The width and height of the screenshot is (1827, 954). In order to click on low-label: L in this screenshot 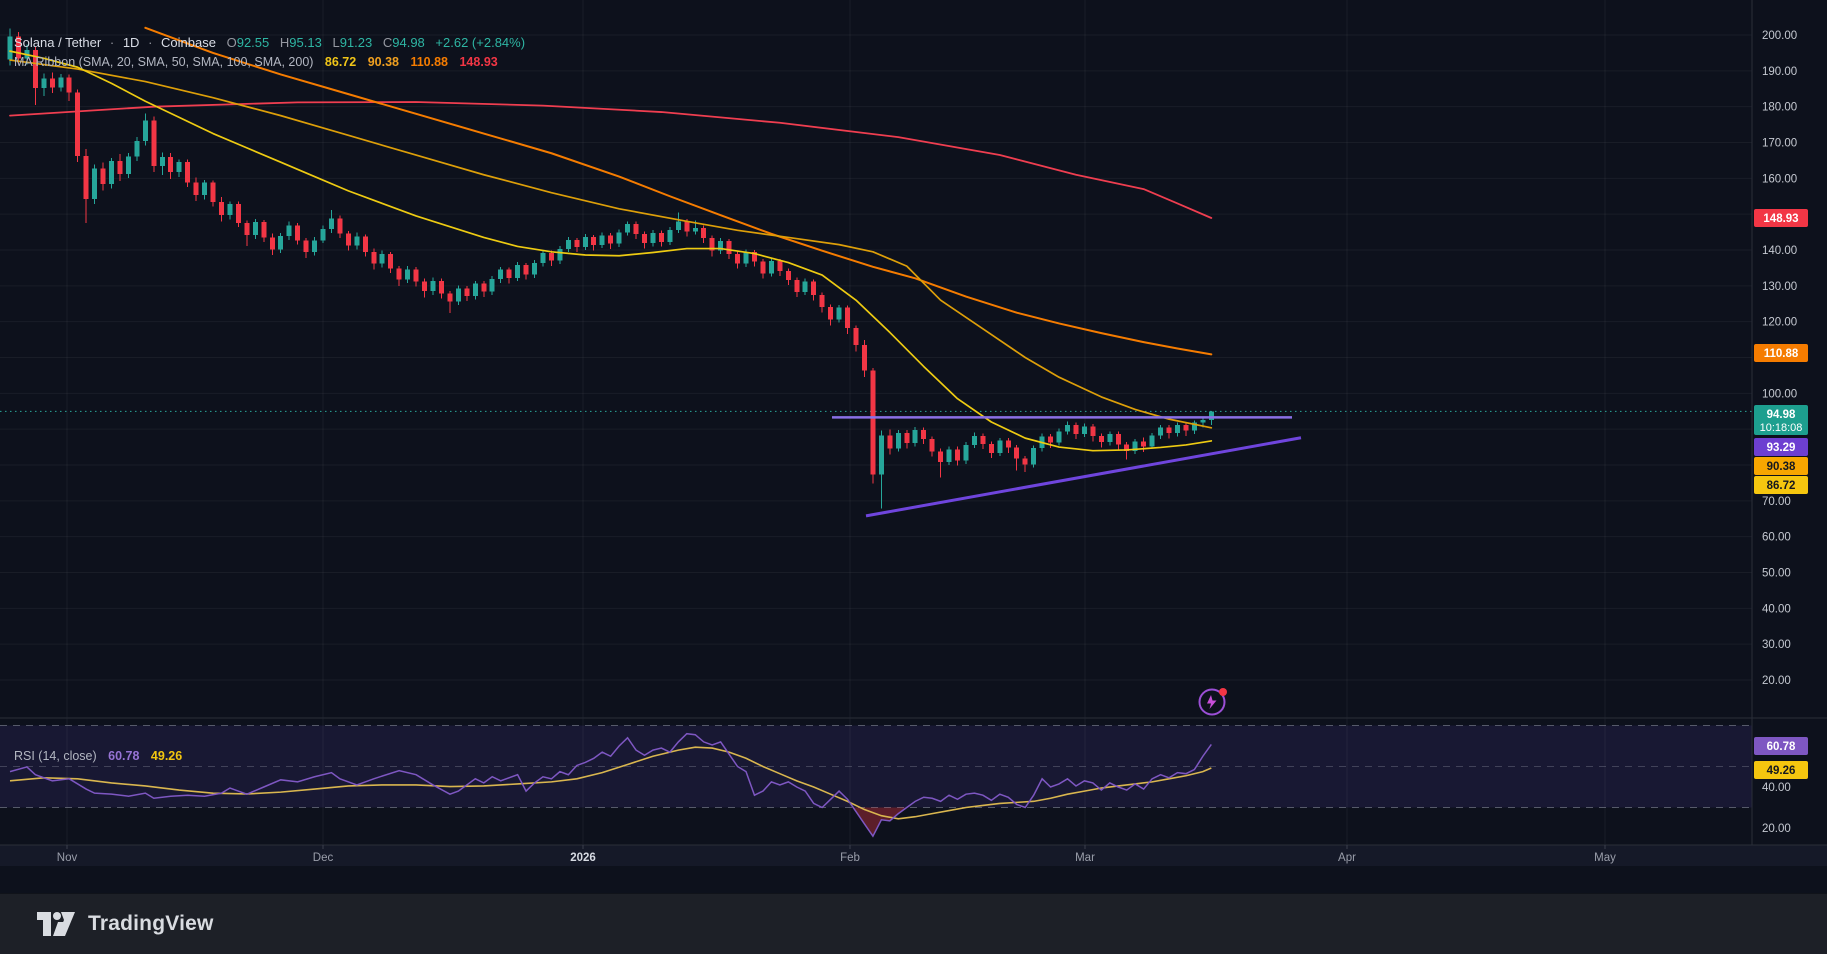, I will do `click(336, 42)`.